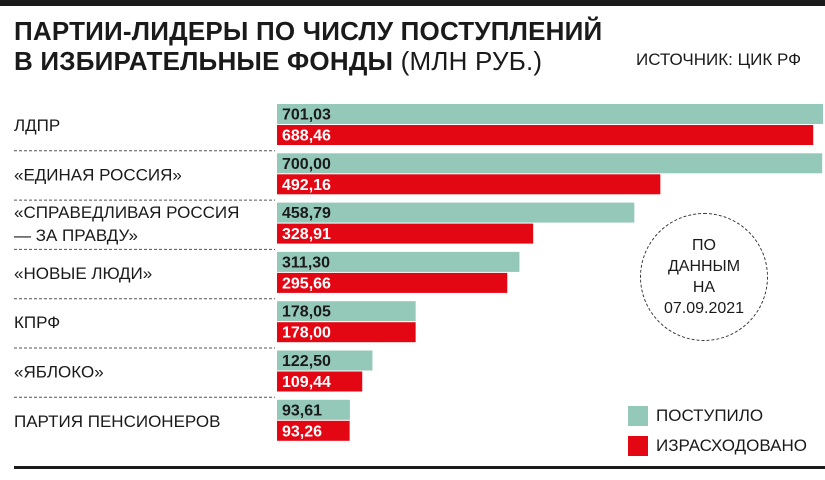 The image size is (825, 480). What do you see at coordinates (306, 164) in the screenshot?
I see `bar-label-received: 700,00` at bounding box center [306, 164].